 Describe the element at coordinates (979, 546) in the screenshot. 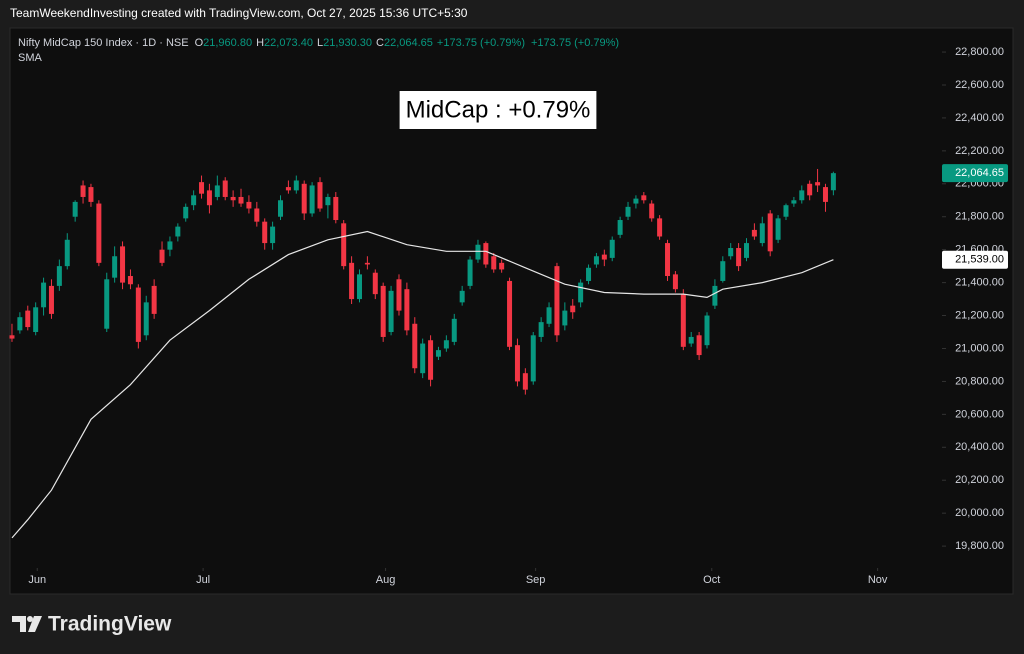

I see `y-tick-label: 19,800.00` at that location.